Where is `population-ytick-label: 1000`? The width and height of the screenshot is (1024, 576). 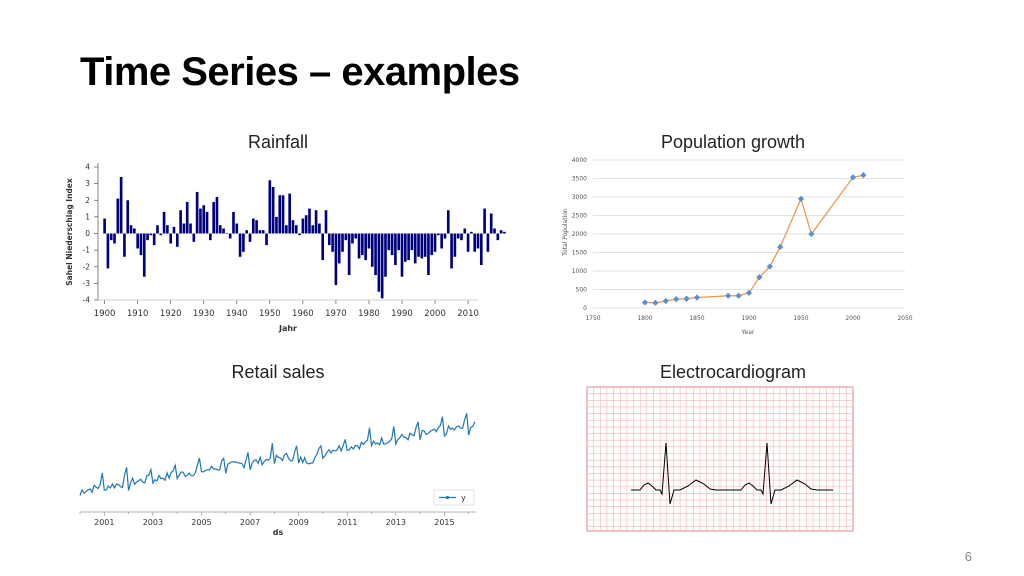 population-ytick-label: 1000 is located at coordinates (579, 271).